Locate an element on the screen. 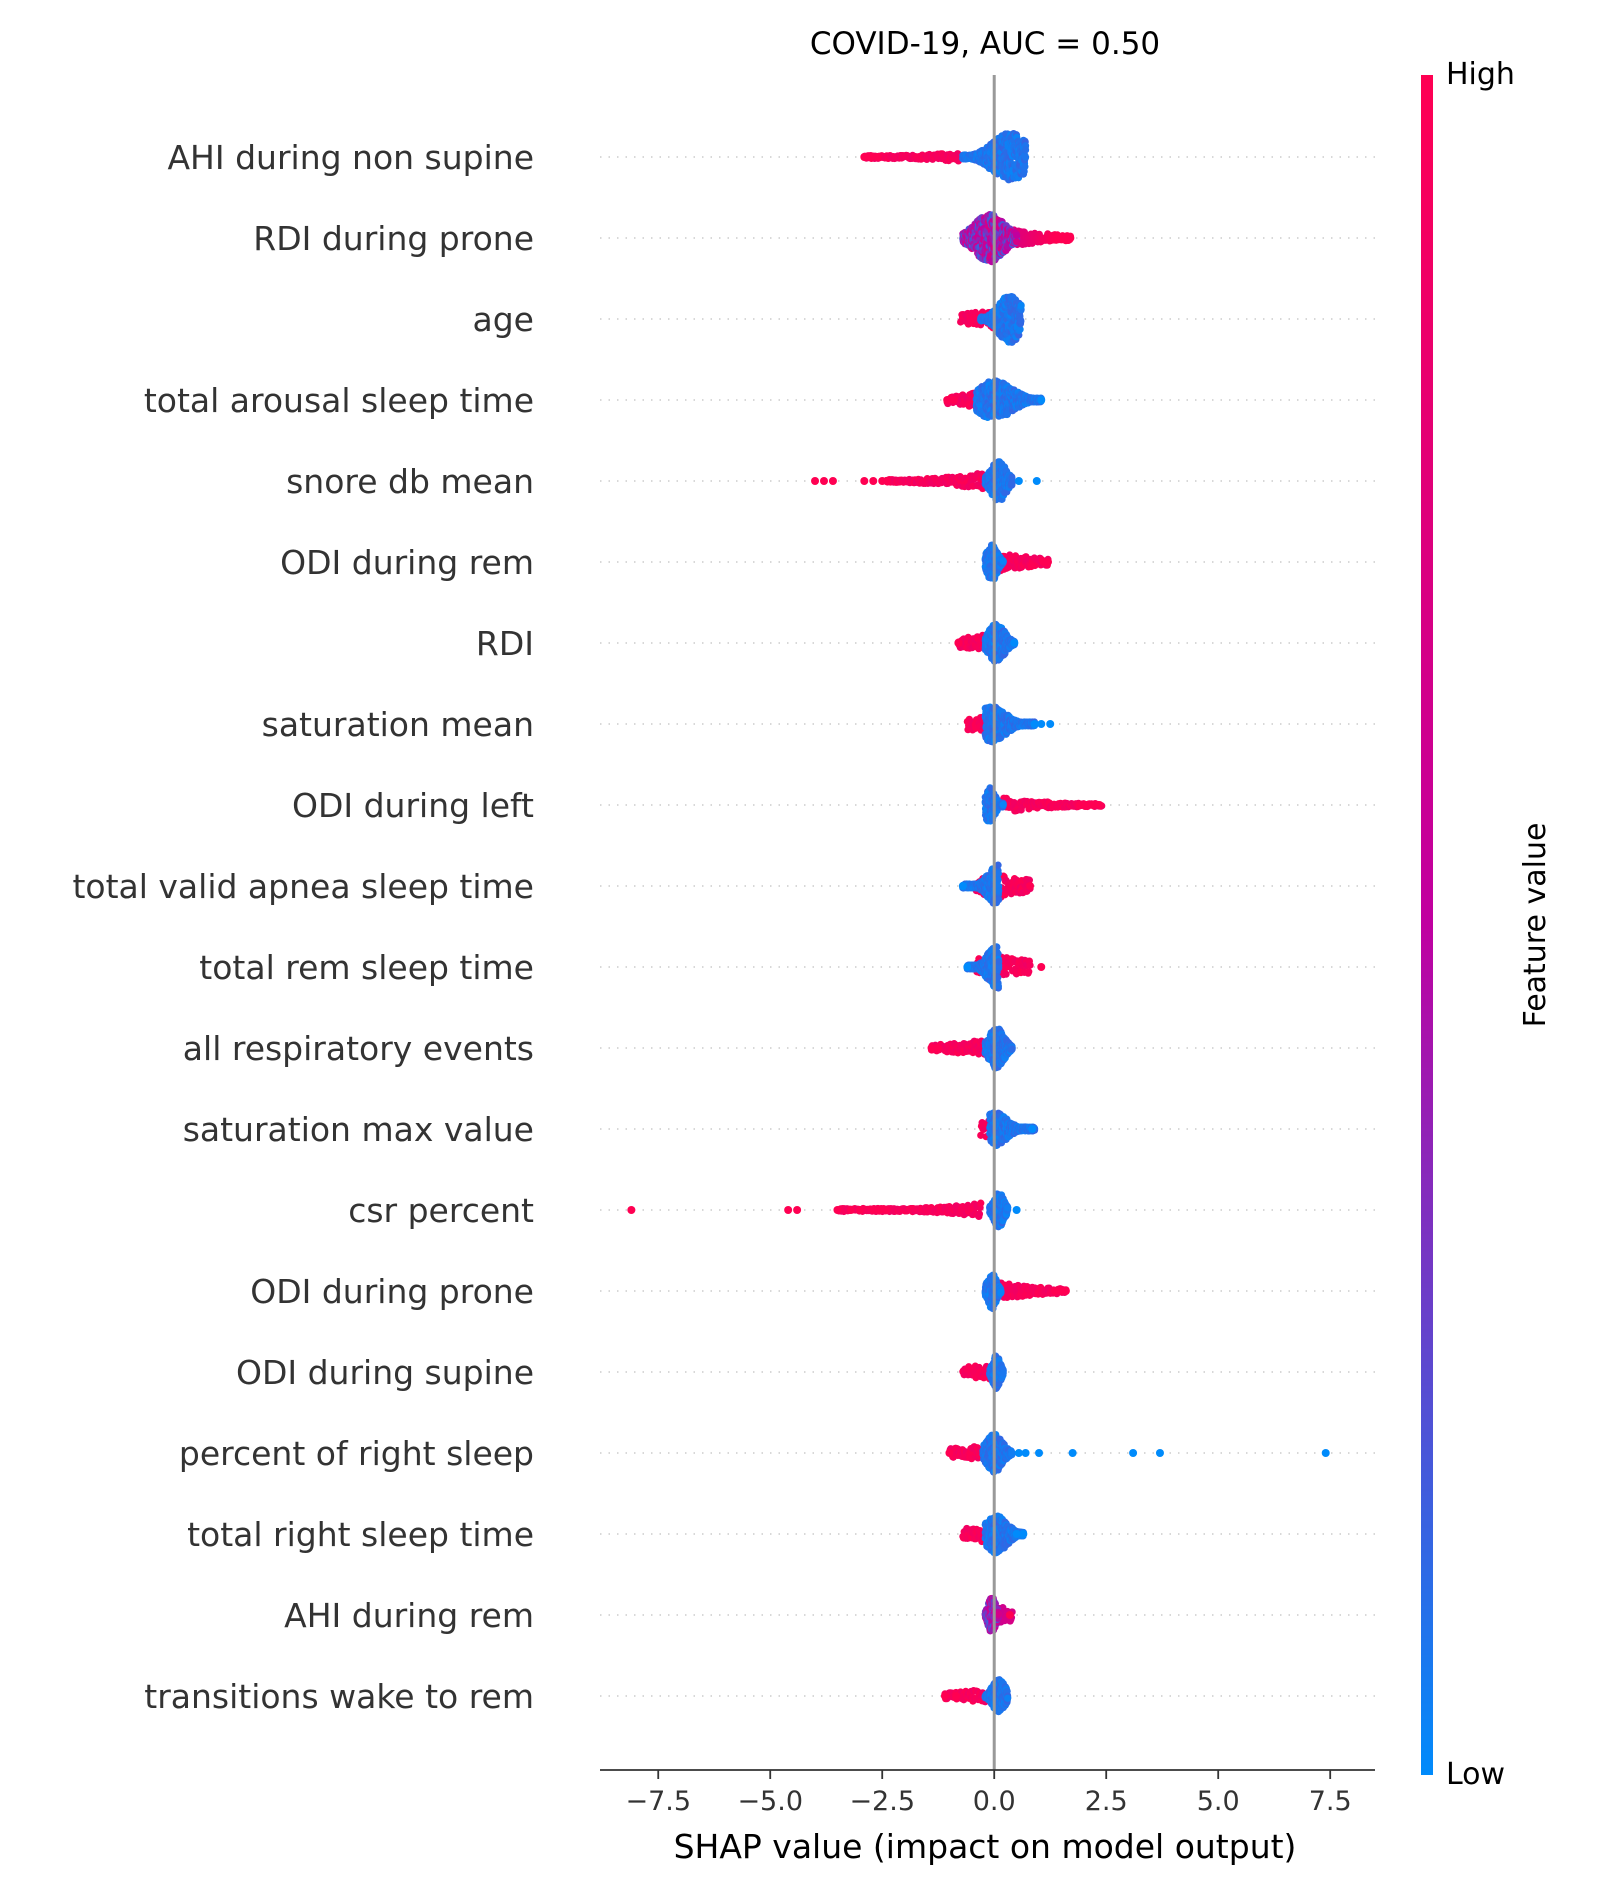  feature-label: total valid apnea sleep time is located at coordinates (303, 886).